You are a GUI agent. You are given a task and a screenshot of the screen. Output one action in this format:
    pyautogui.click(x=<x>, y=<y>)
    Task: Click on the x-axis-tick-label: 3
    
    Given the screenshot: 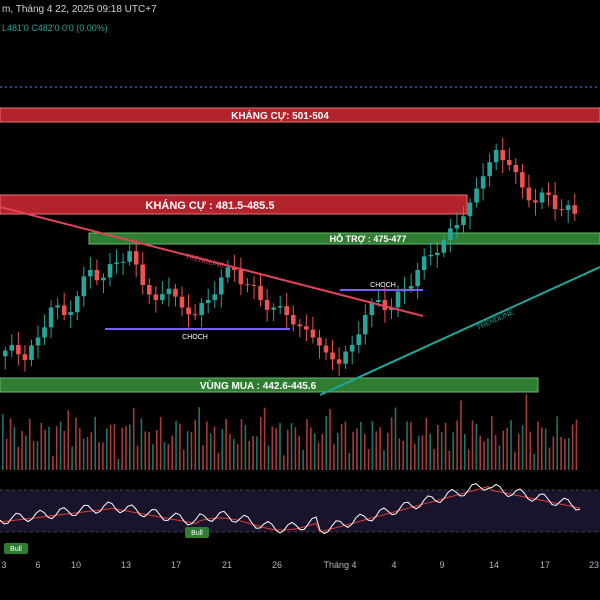 What is the action you would take?
    pyautogui.click(x=3, y=565)
    